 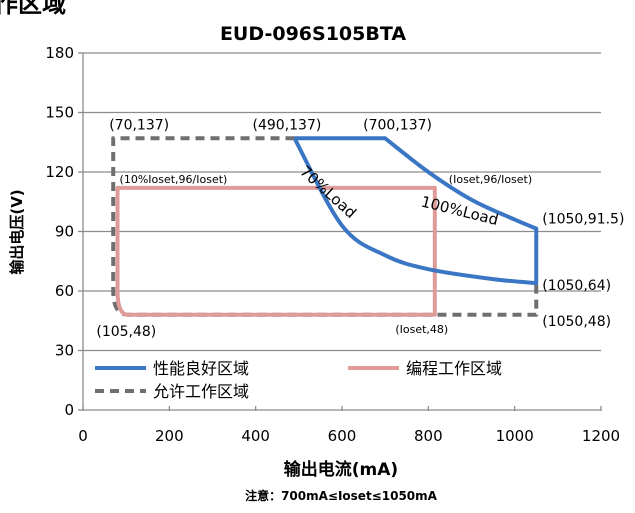 I want to click on x-tick-label-1000: 1000, so click(x=515, y=436).